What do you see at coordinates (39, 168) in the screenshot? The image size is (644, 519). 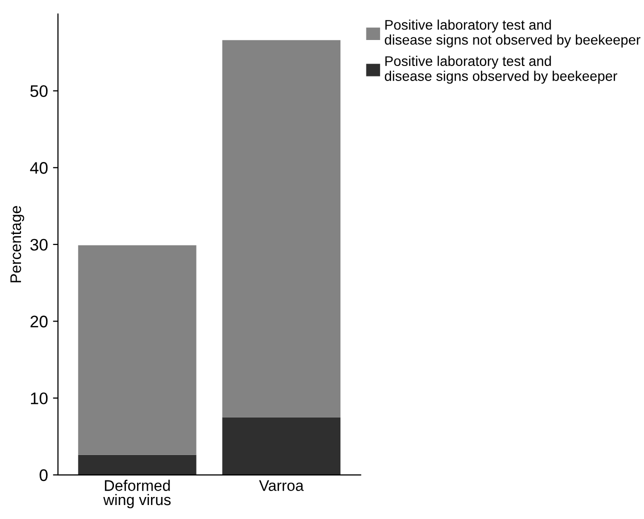 I see `y-tick-label: 40` at bounding box center [39, 168].